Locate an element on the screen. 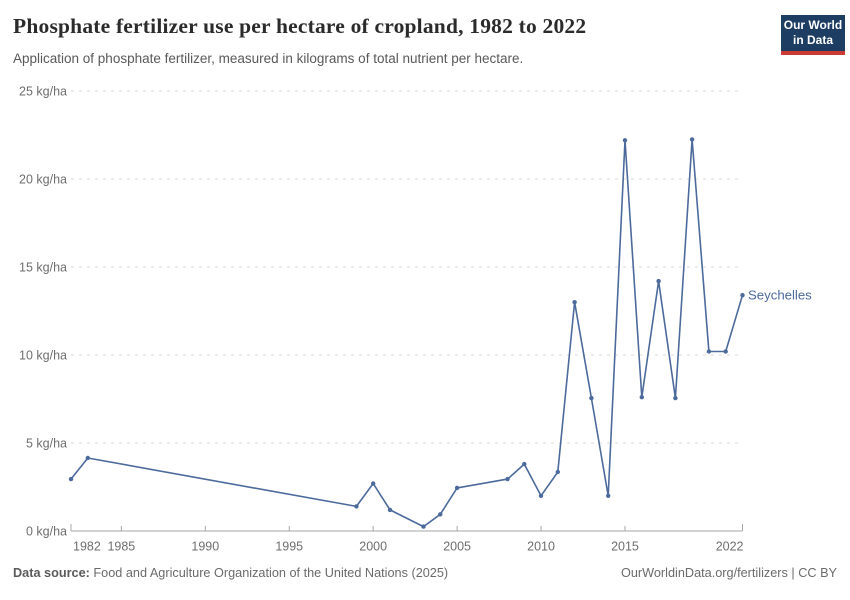 The image size is (850, 600). y-axis-tick-label: 10 kg/ha is located at coordinates (43, 356).